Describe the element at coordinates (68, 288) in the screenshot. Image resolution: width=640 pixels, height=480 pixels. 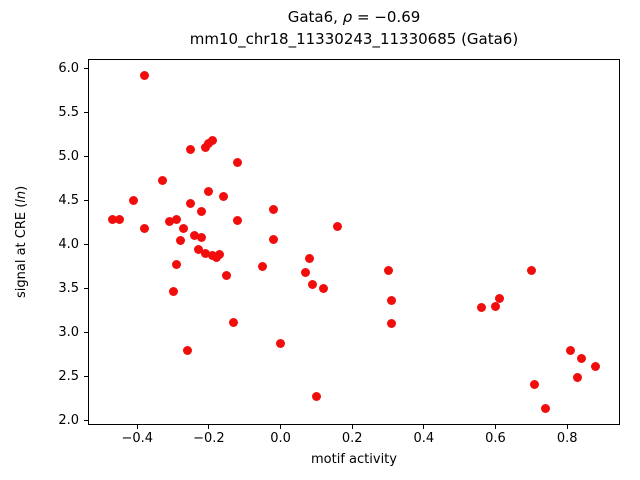
I see `y-tick-label: 3.5` at that location.